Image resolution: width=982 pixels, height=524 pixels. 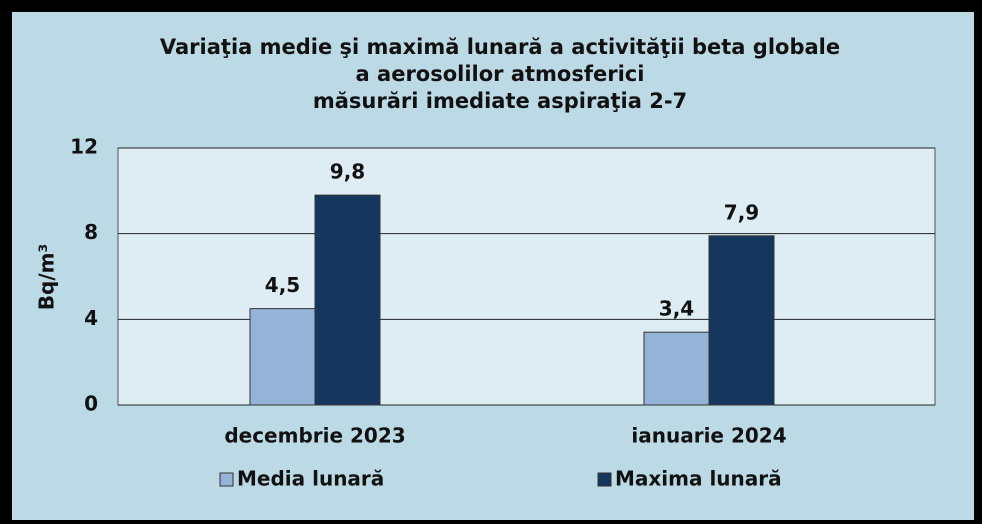 What do you see at coordinates (282, 285) in the screenshot?
I see `data-label: 4,5` at bounding box center [282, 285].